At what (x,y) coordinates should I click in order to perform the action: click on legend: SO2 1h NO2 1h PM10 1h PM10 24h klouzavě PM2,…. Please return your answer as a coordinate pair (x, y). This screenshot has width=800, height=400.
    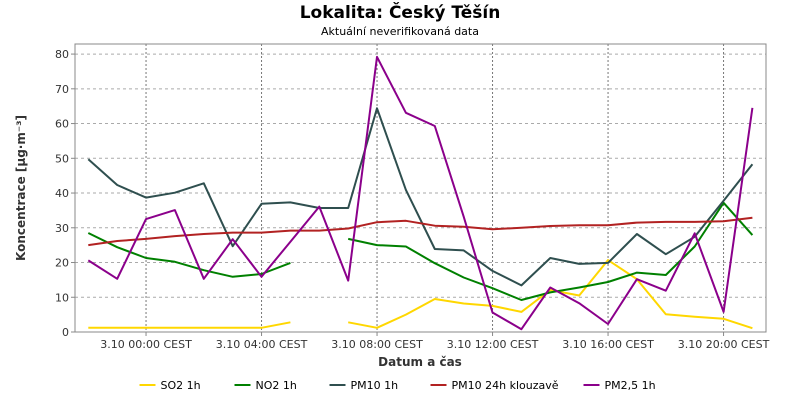
    Looking at the image, I should click on (397, 385).